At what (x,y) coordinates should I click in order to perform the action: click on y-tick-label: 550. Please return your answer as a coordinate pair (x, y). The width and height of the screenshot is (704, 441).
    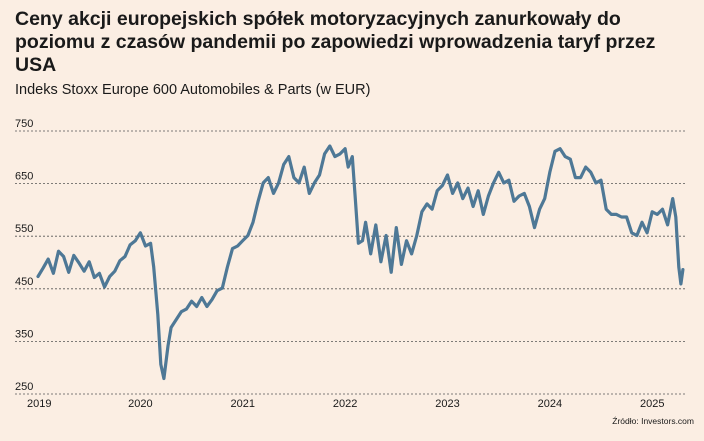
    Looking at the image, I should click on (24, 229).